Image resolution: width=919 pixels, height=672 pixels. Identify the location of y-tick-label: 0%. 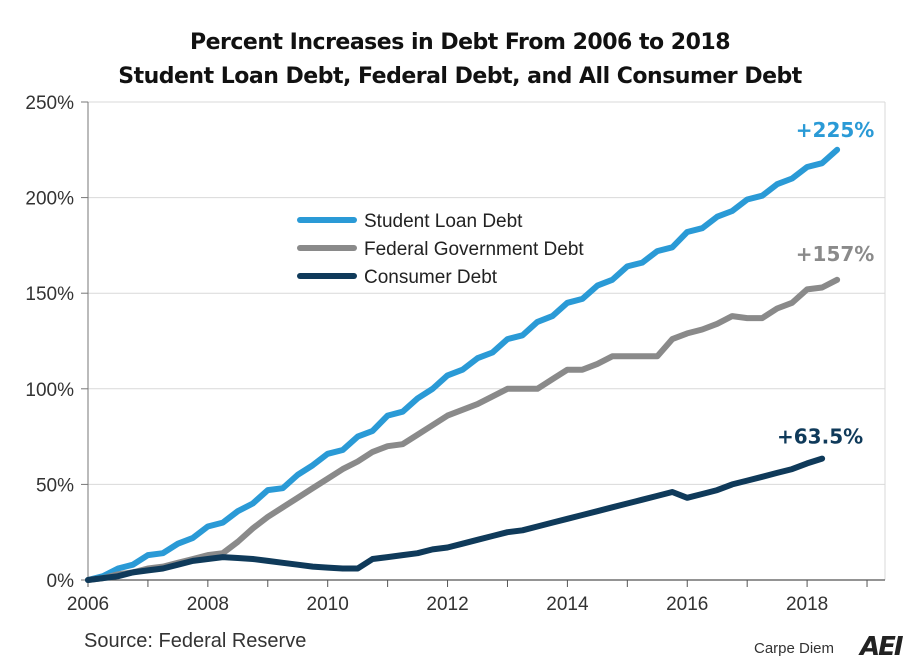
(61, 581).